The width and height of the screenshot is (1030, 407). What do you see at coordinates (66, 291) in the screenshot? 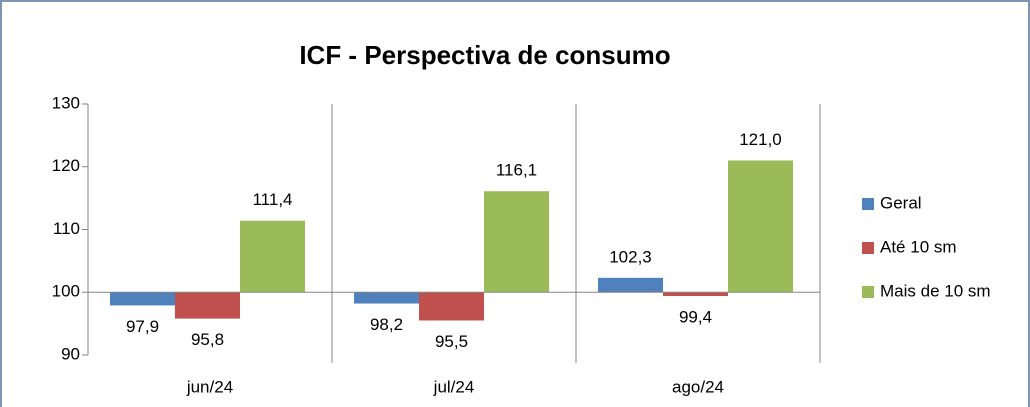
I see `y-tick-label: 100` at bounding box center [66, 291].